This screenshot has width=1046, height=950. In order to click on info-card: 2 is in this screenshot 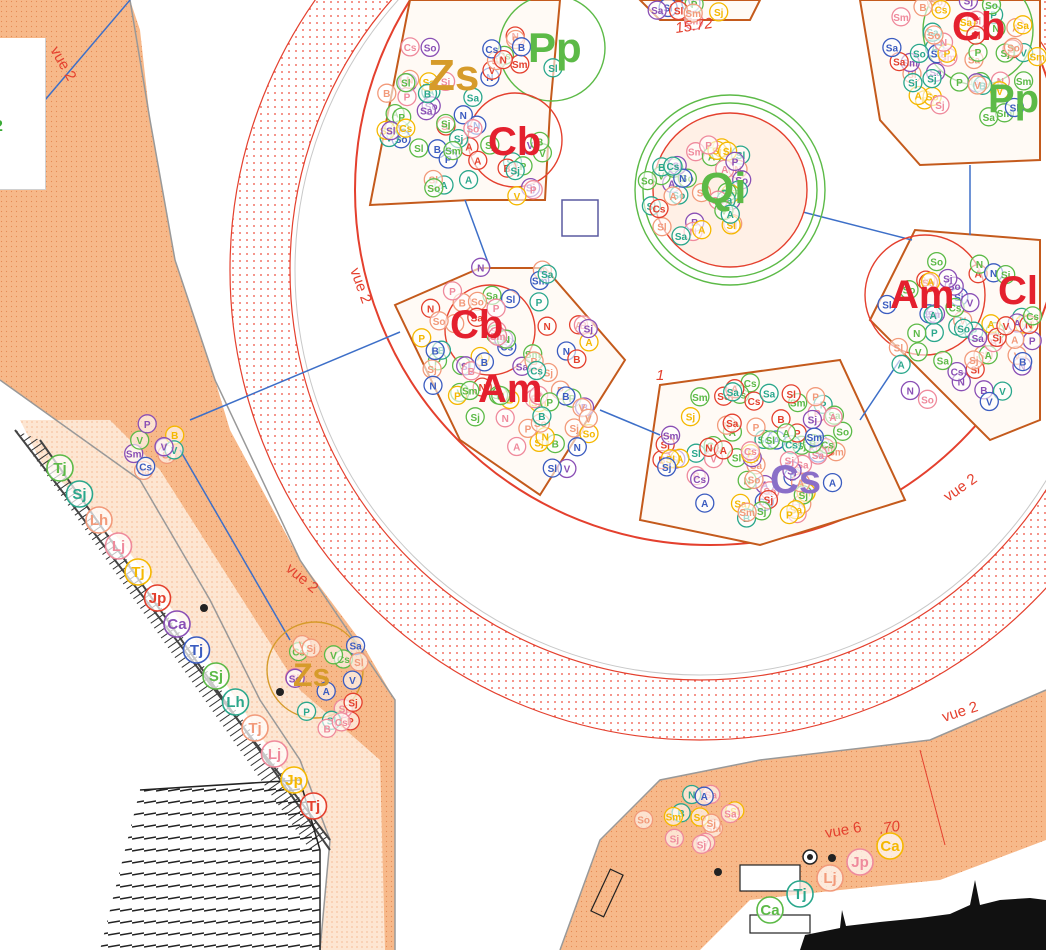, I will do `click(23, 114)`.